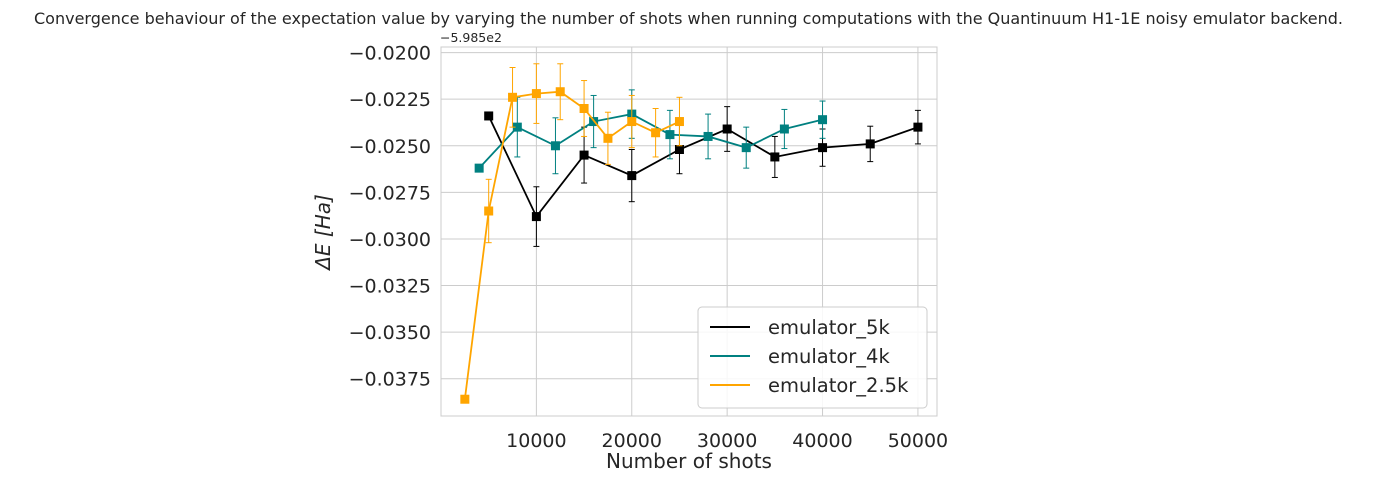 This screenshot has width=1377, height=482. I want to click on legend-label: emulator_4k, so click(829, 356).